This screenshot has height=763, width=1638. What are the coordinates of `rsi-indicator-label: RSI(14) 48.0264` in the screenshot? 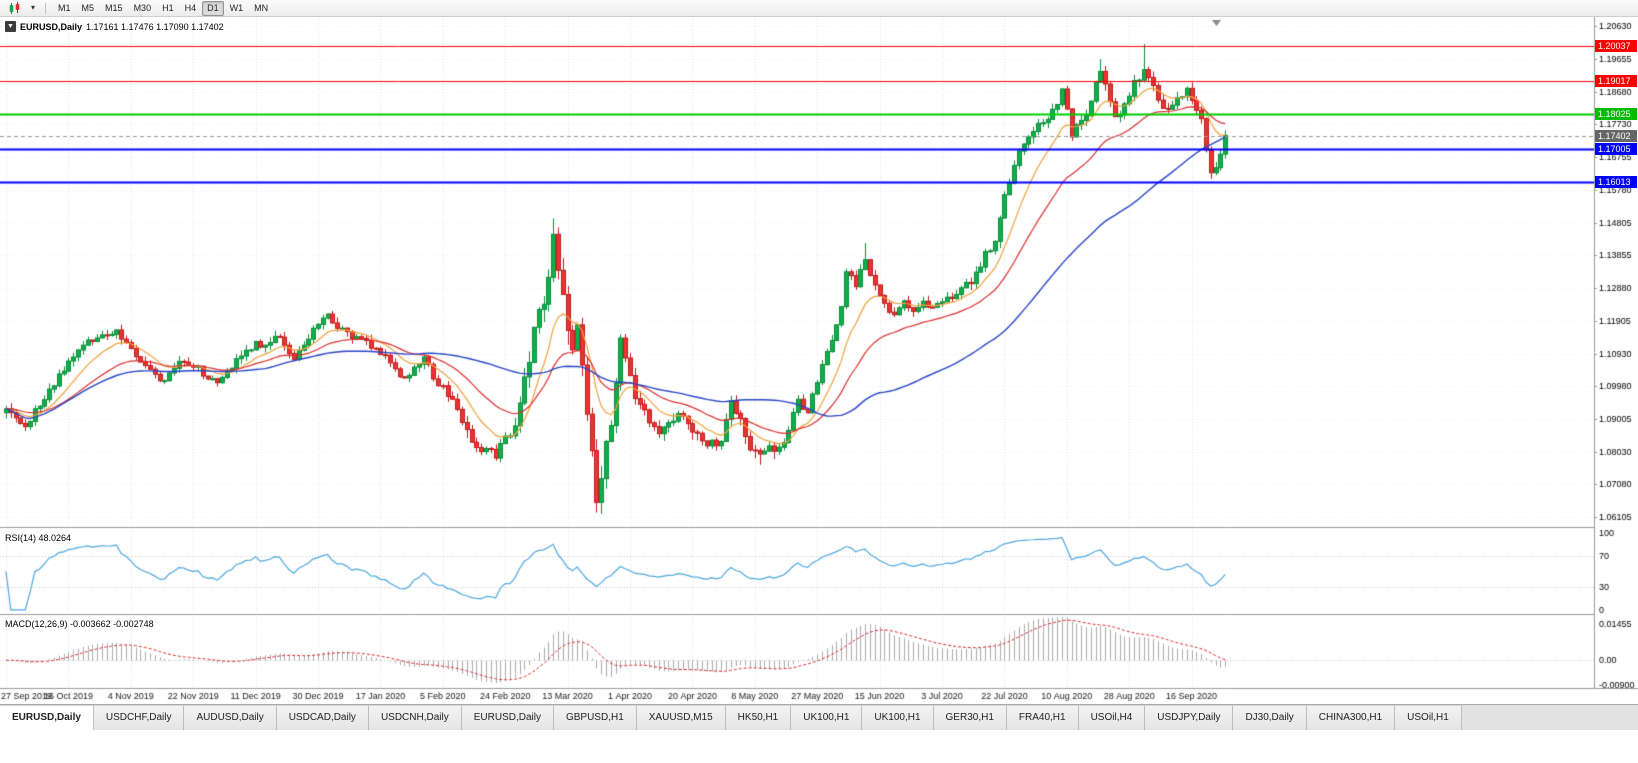 It's located at (38, 538).